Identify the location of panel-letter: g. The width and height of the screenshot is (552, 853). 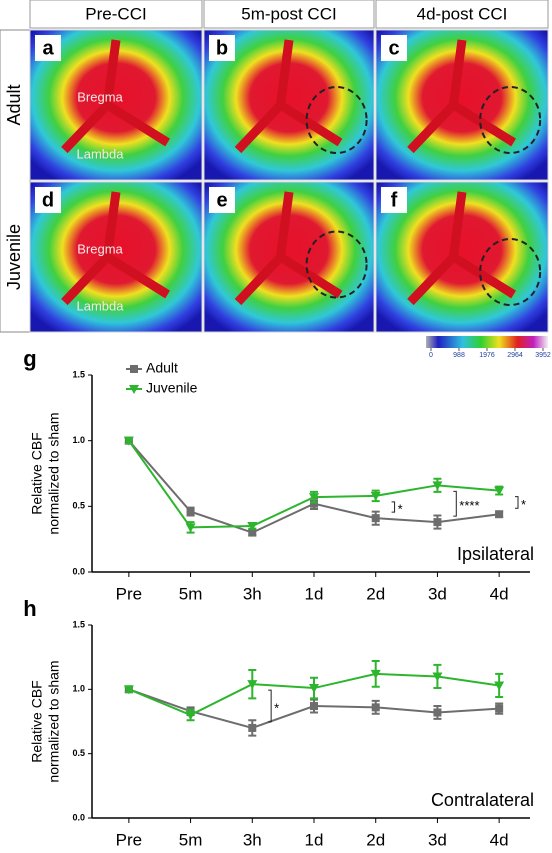
(29, 358).